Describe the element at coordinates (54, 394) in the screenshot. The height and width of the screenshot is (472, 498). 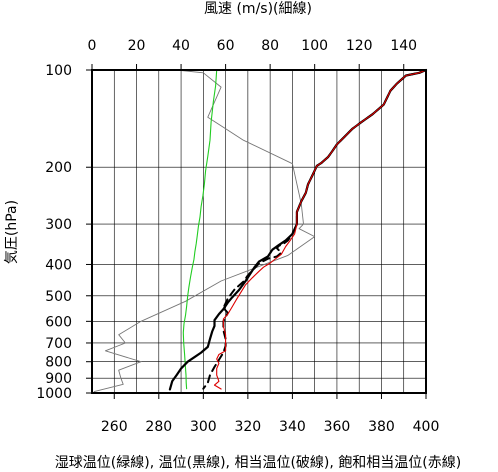
I see `y-tick-label: 1000` at that location.